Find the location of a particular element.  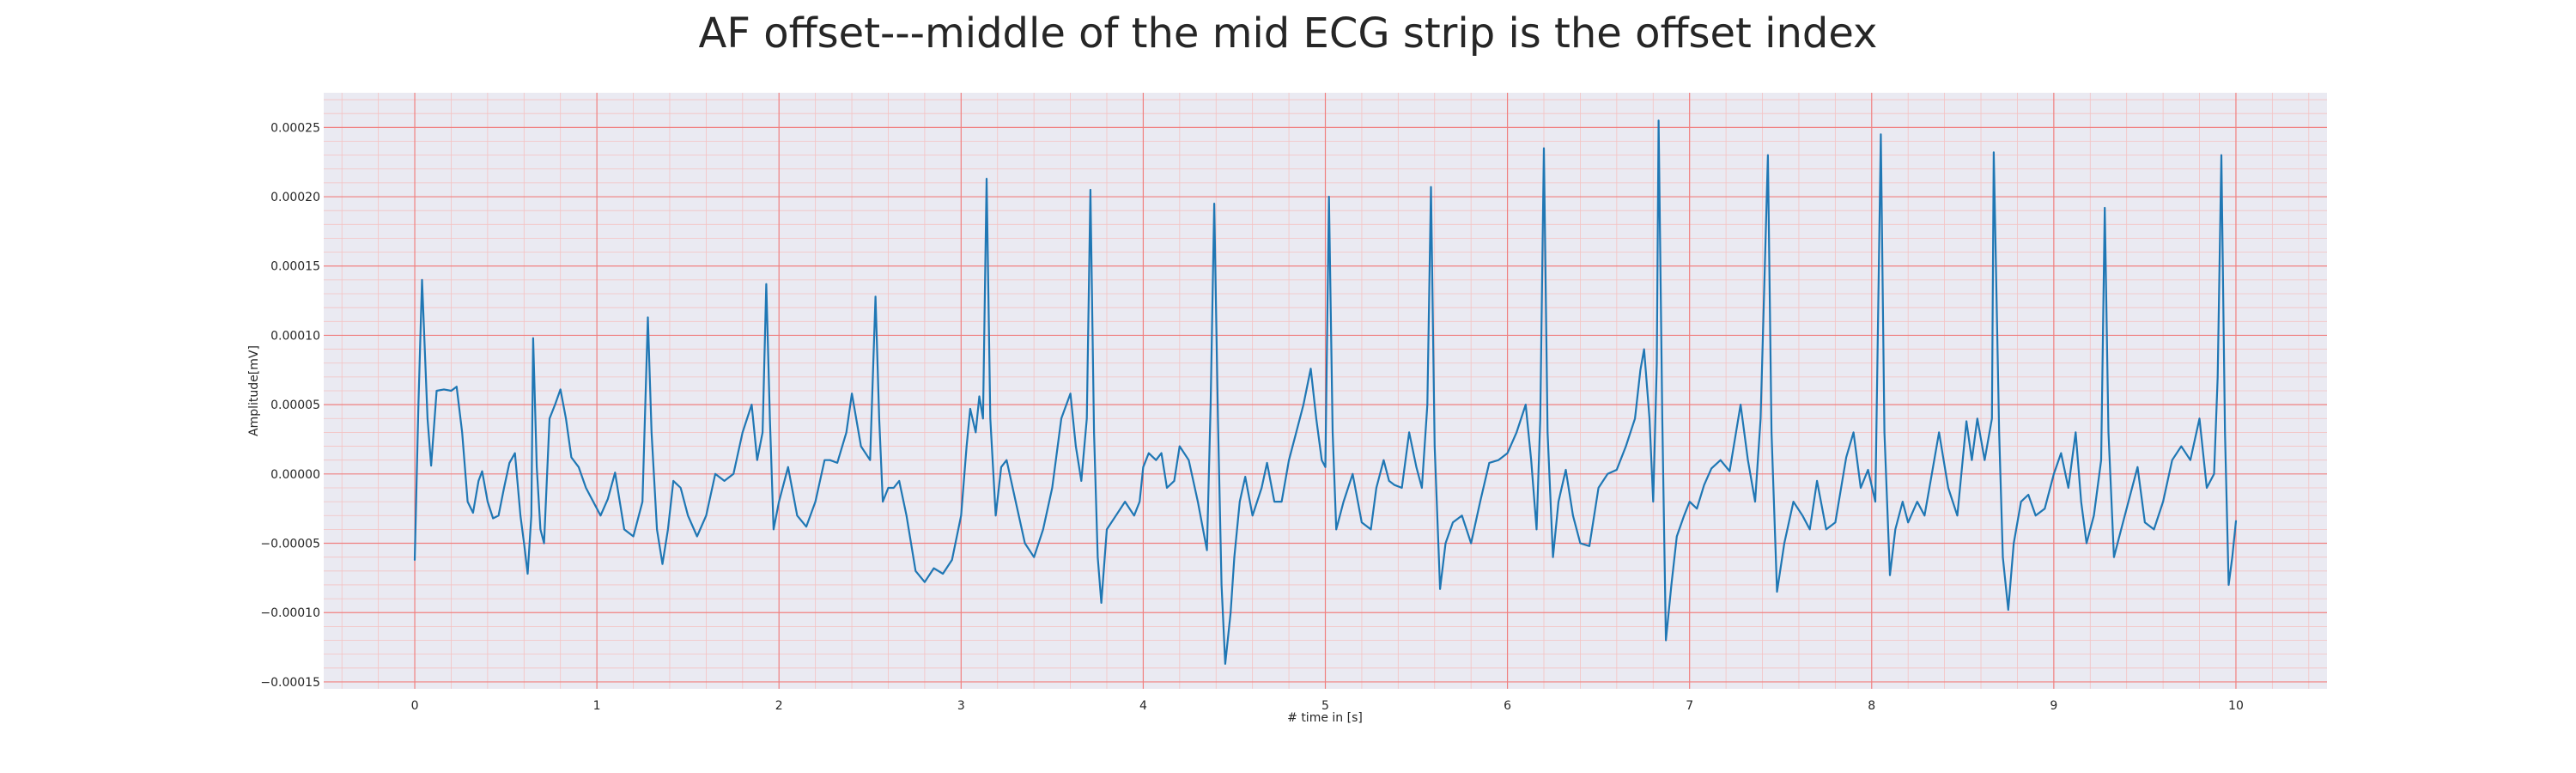

x-tick-label: 6 is located at coordinates (1507, 706).